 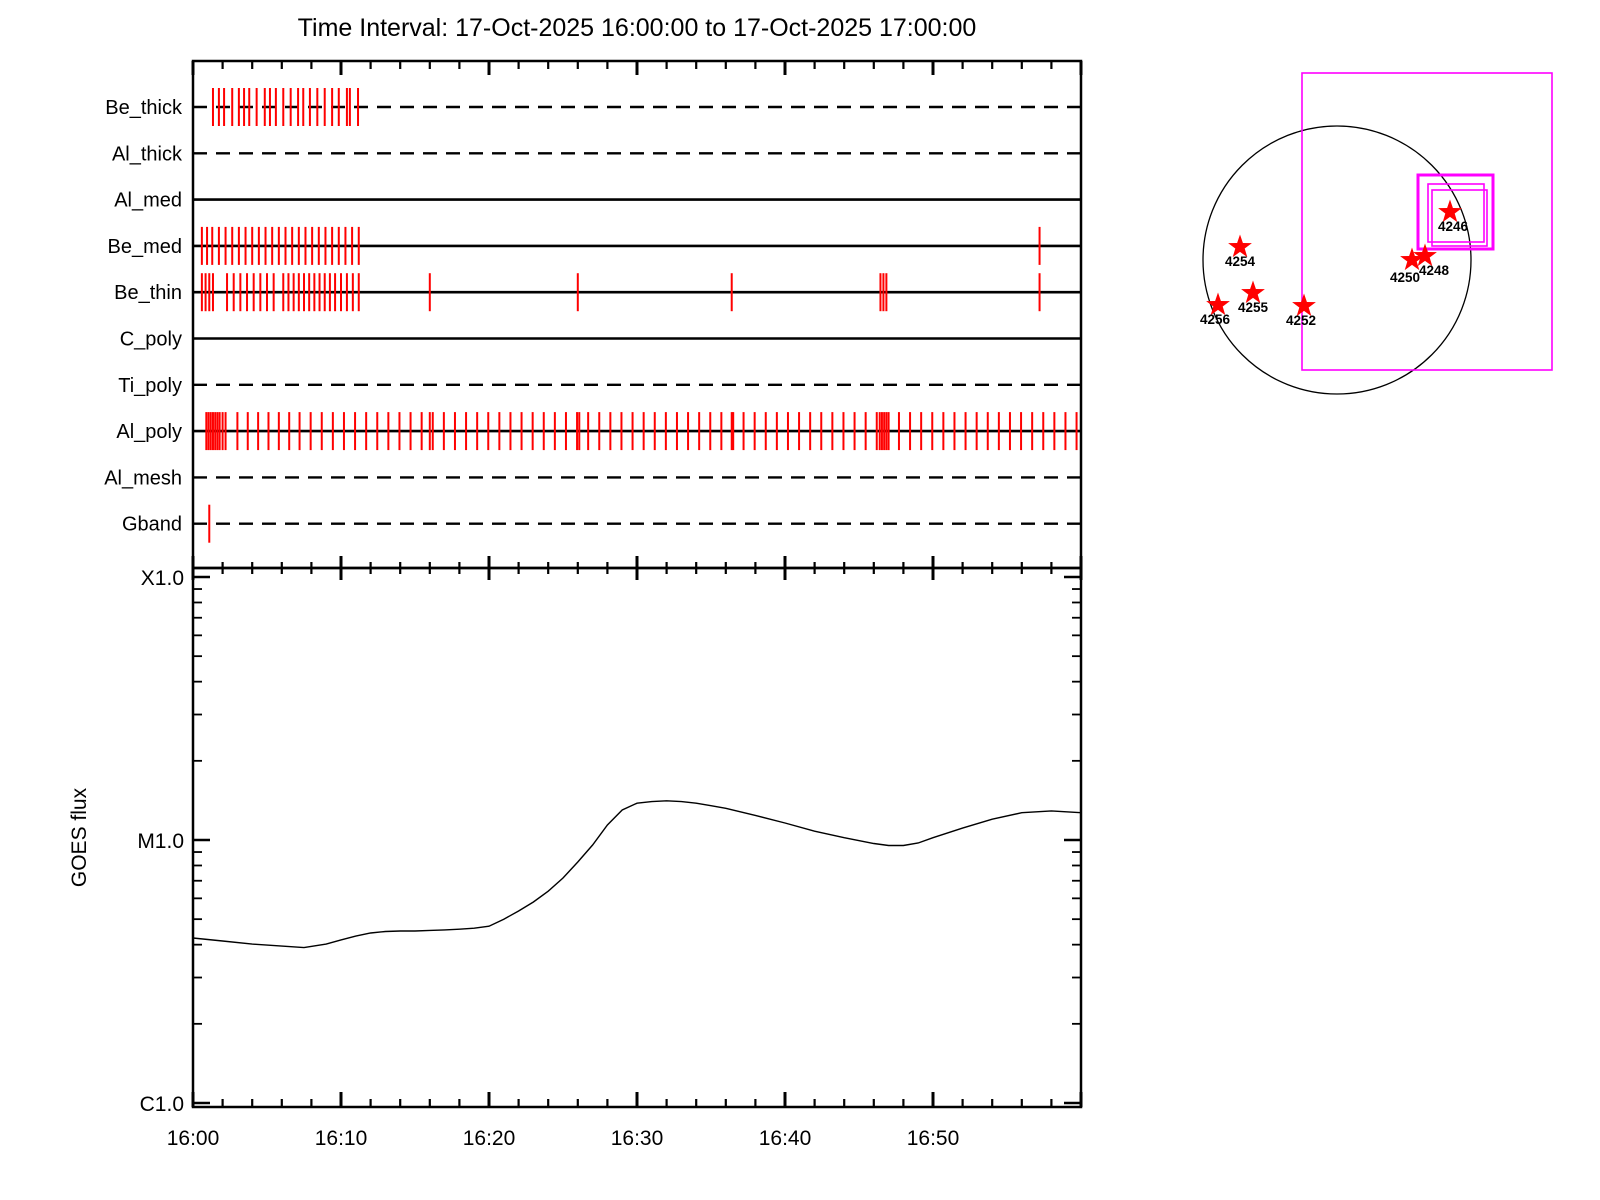 What do you see at coordinates (601, 523) in the screenshot?
I see `filter-row-gband: Gband` at bounding box center [601, 523].